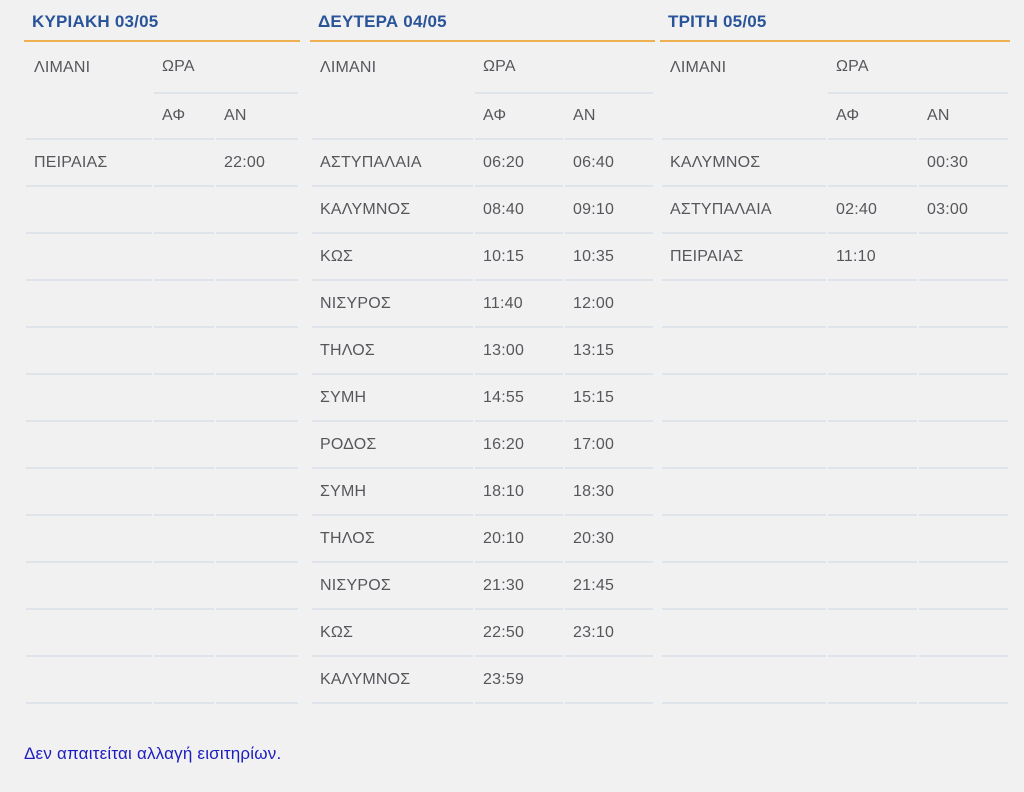 The width and height of the screenshot is (1024, 792). Describe the element at coordinates (519, 680) in the screenshot. I see `arrival-cell: 23:59` at that location.